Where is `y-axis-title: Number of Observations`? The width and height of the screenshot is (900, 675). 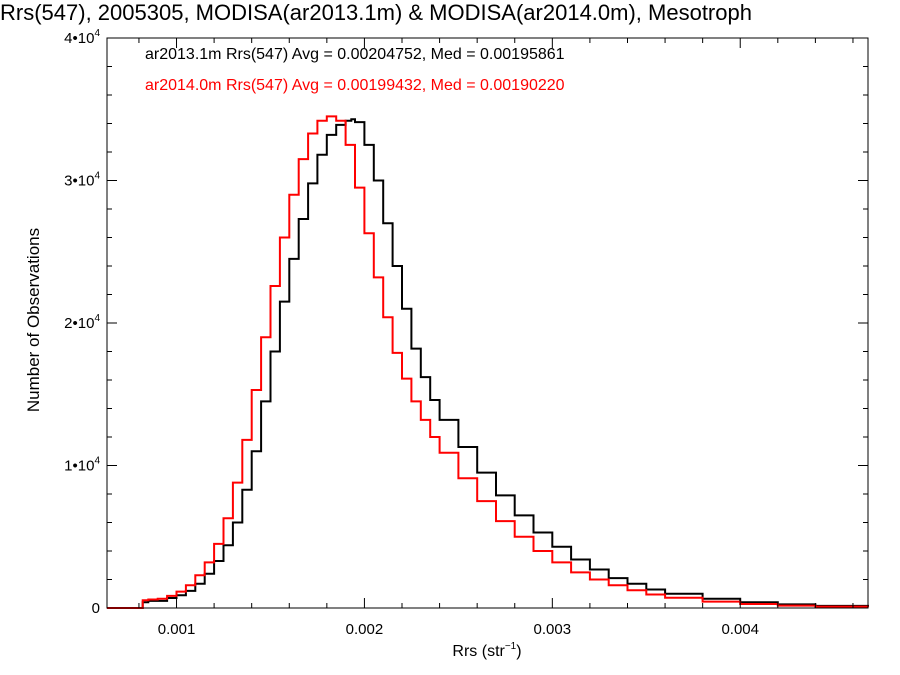
y-axis-title: Number of Observations is located at coordinates (33, 320).